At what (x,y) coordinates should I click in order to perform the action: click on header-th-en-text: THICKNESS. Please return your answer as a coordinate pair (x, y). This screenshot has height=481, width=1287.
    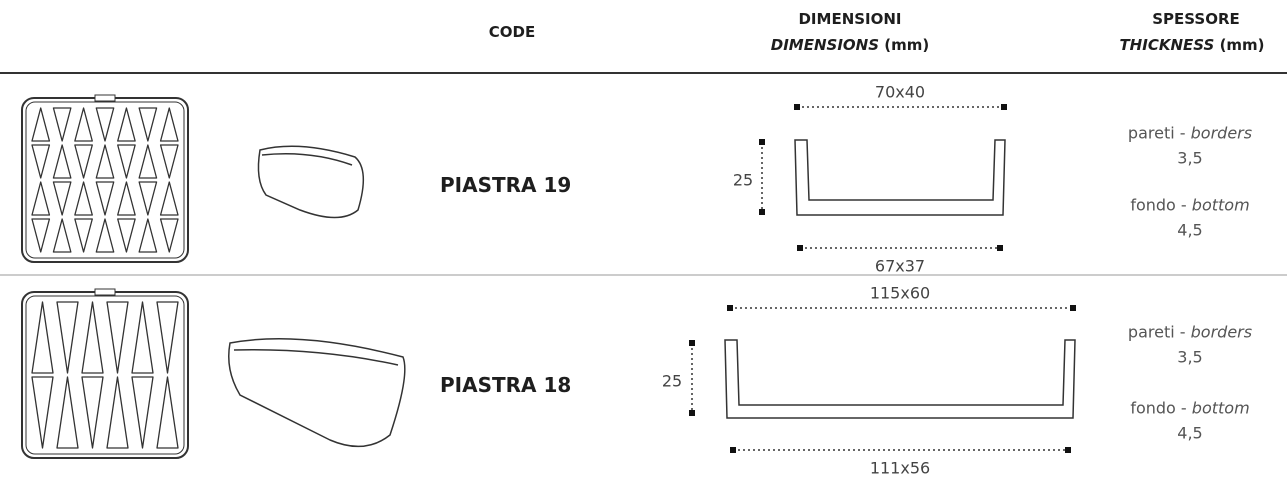
    Looking at the image, I should click on (1167, 45).